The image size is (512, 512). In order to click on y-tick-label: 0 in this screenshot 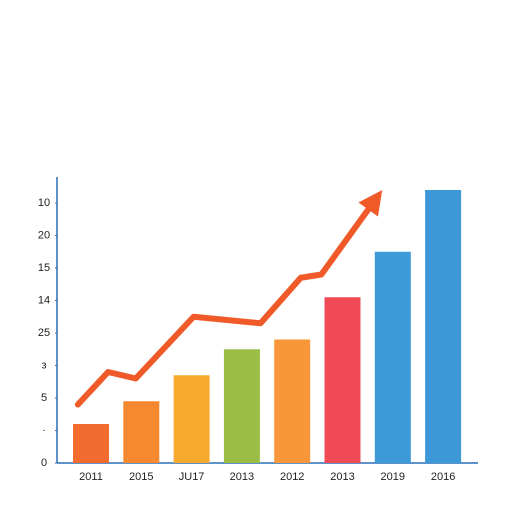, I will do `click(44, 463)`.